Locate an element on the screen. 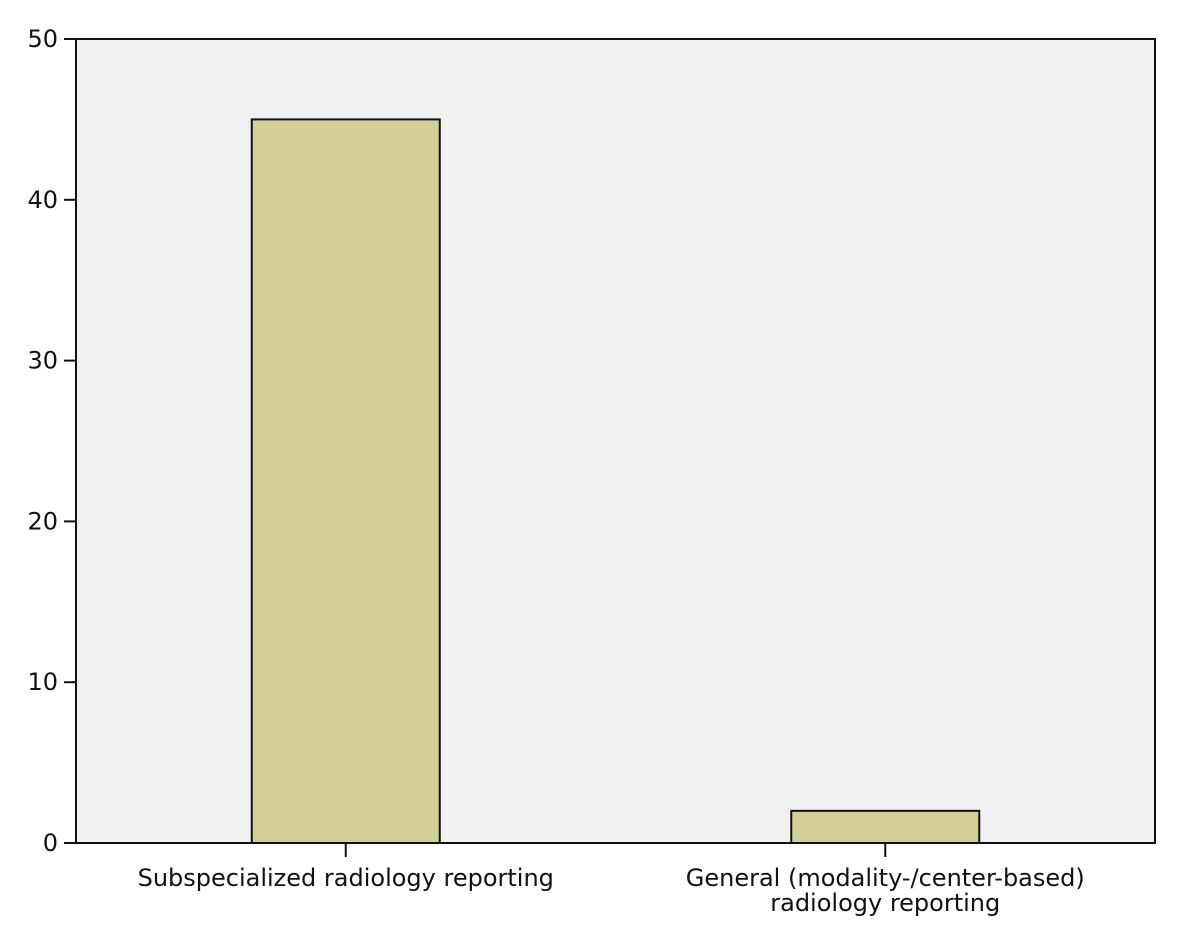 The width and height of the screenshot is (1200, 941). y-tick-label: 0 is located at coordinates (50, 843).